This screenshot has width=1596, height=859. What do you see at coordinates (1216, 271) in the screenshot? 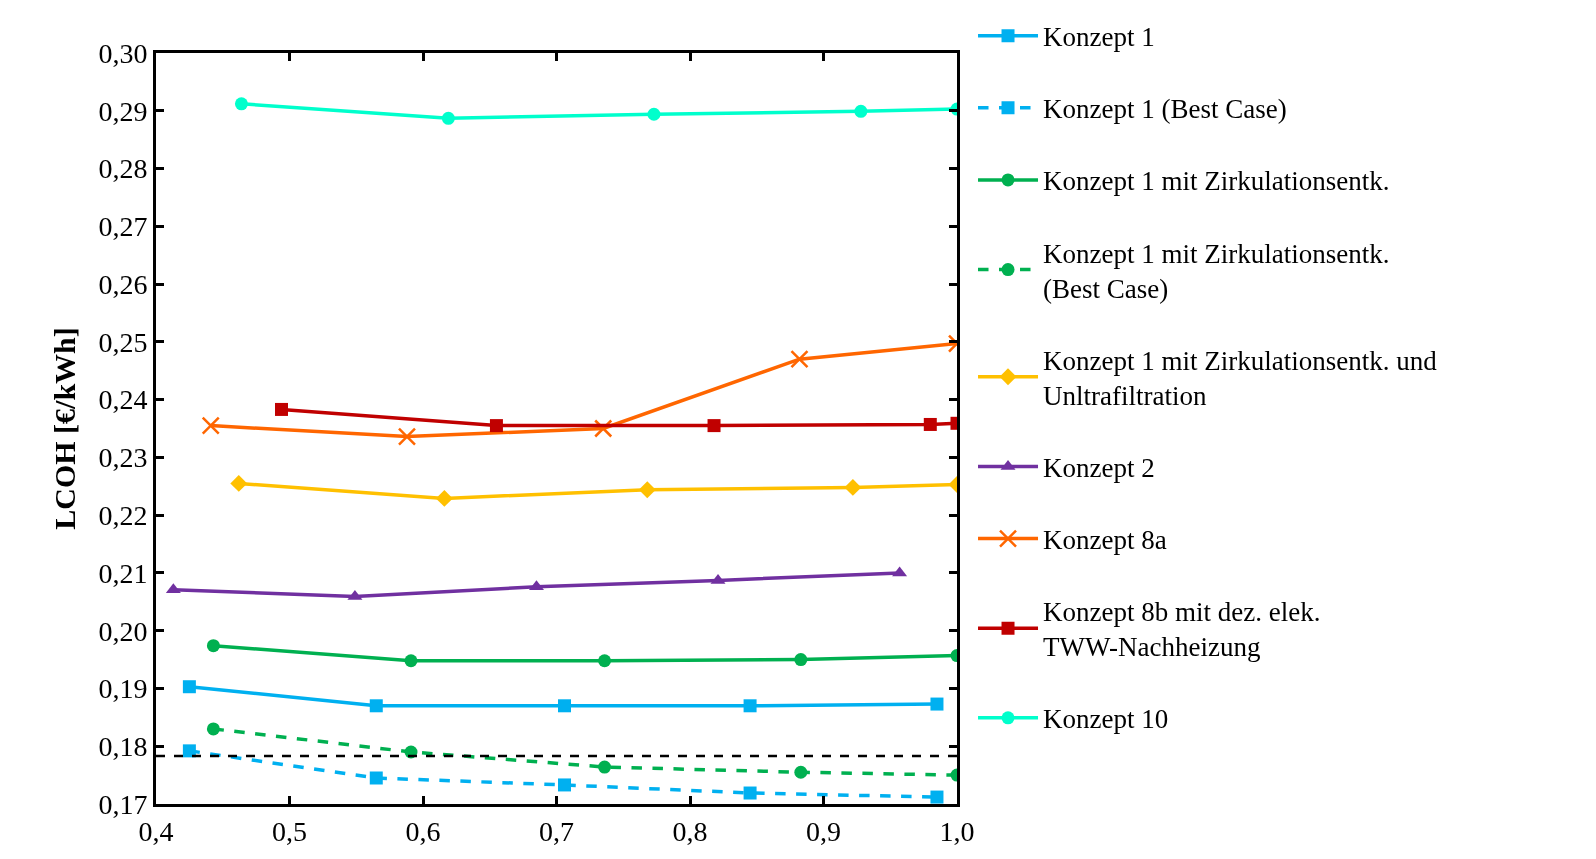
I see `legend-label: Konzept 1 mit Zirkulationsentk. (Best Case)` at bounding box center [1216, 271].